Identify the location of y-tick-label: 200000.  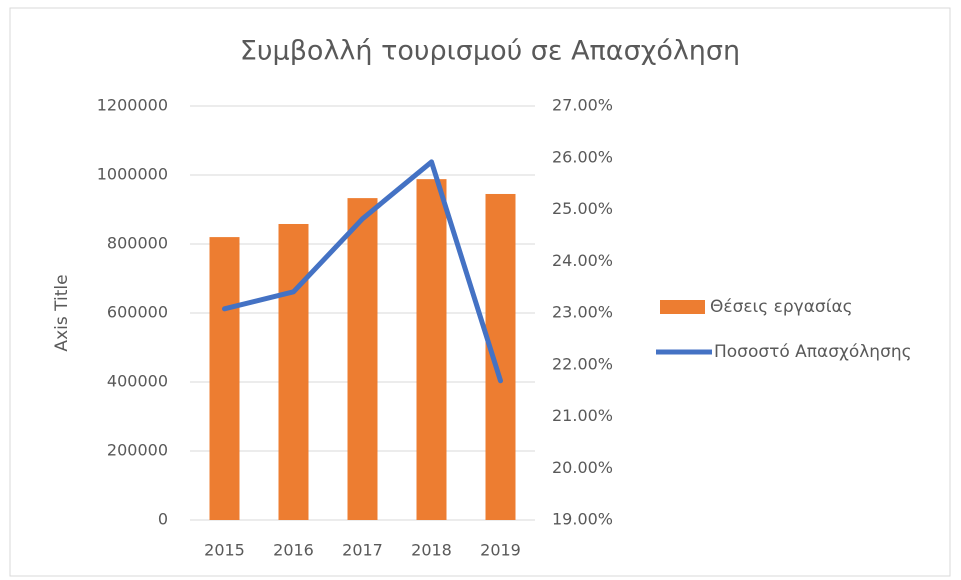
(137, 450).